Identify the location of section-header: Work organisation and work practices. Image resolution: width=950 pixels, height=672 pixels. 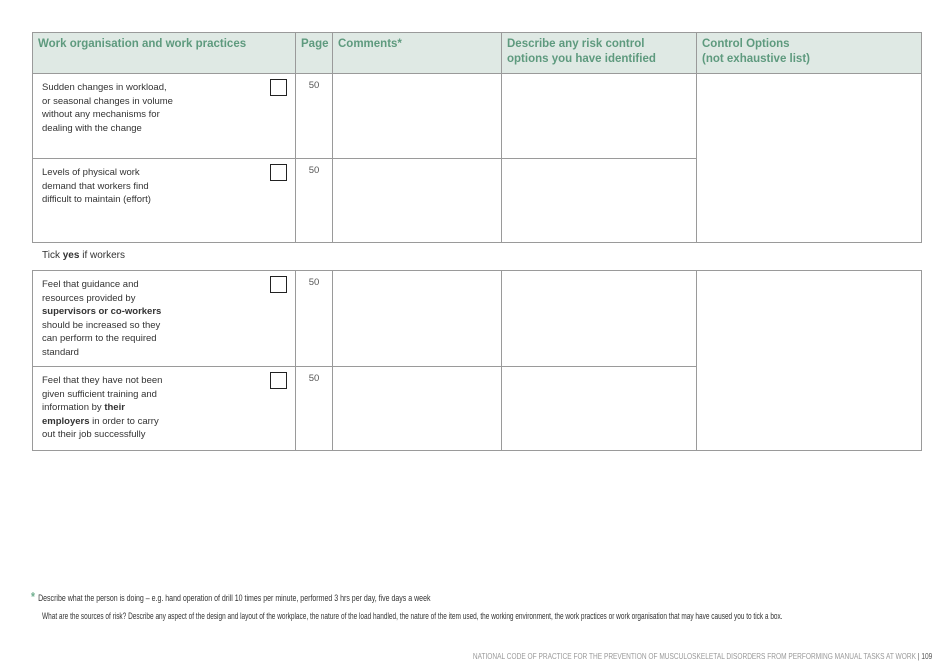
(164, 53).